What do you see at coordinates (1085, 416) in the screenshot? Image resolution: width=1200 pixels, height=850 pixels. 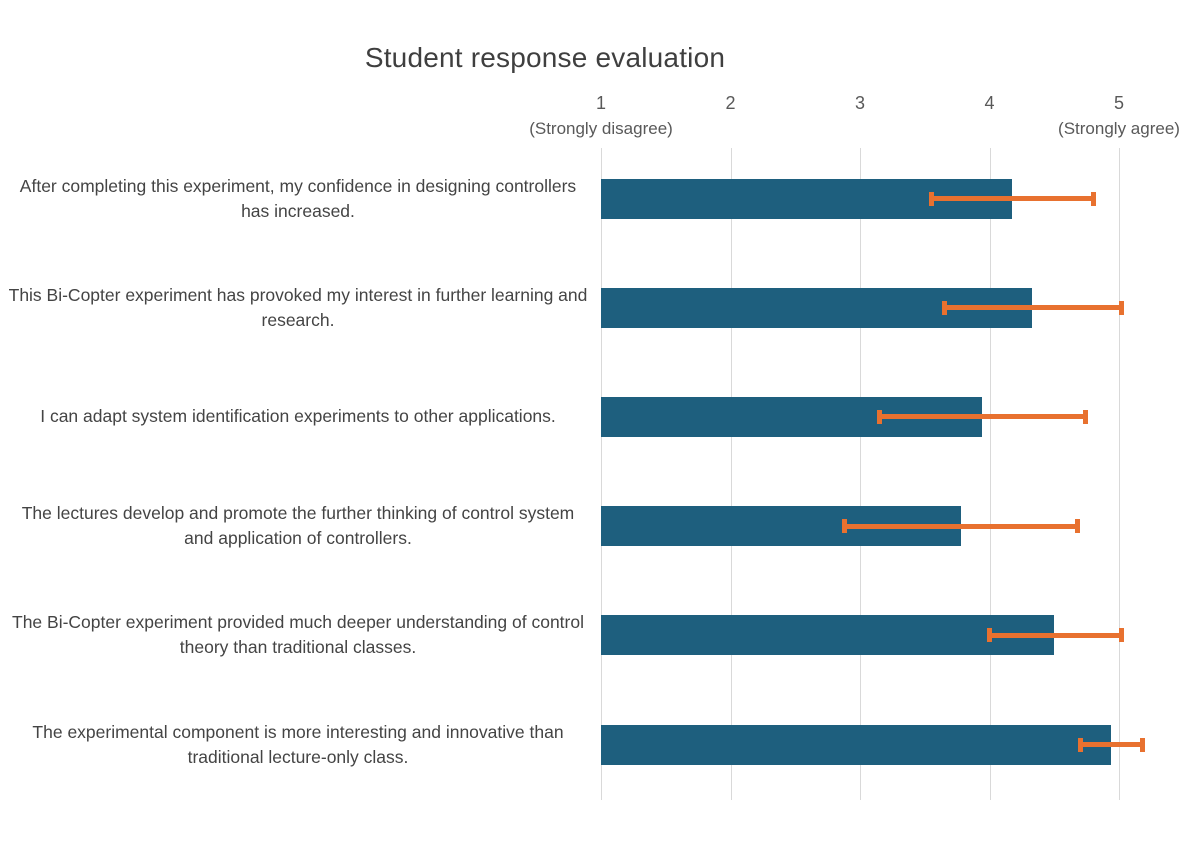 I see `error-cap-2-high` at bounding box center [1085, 416].